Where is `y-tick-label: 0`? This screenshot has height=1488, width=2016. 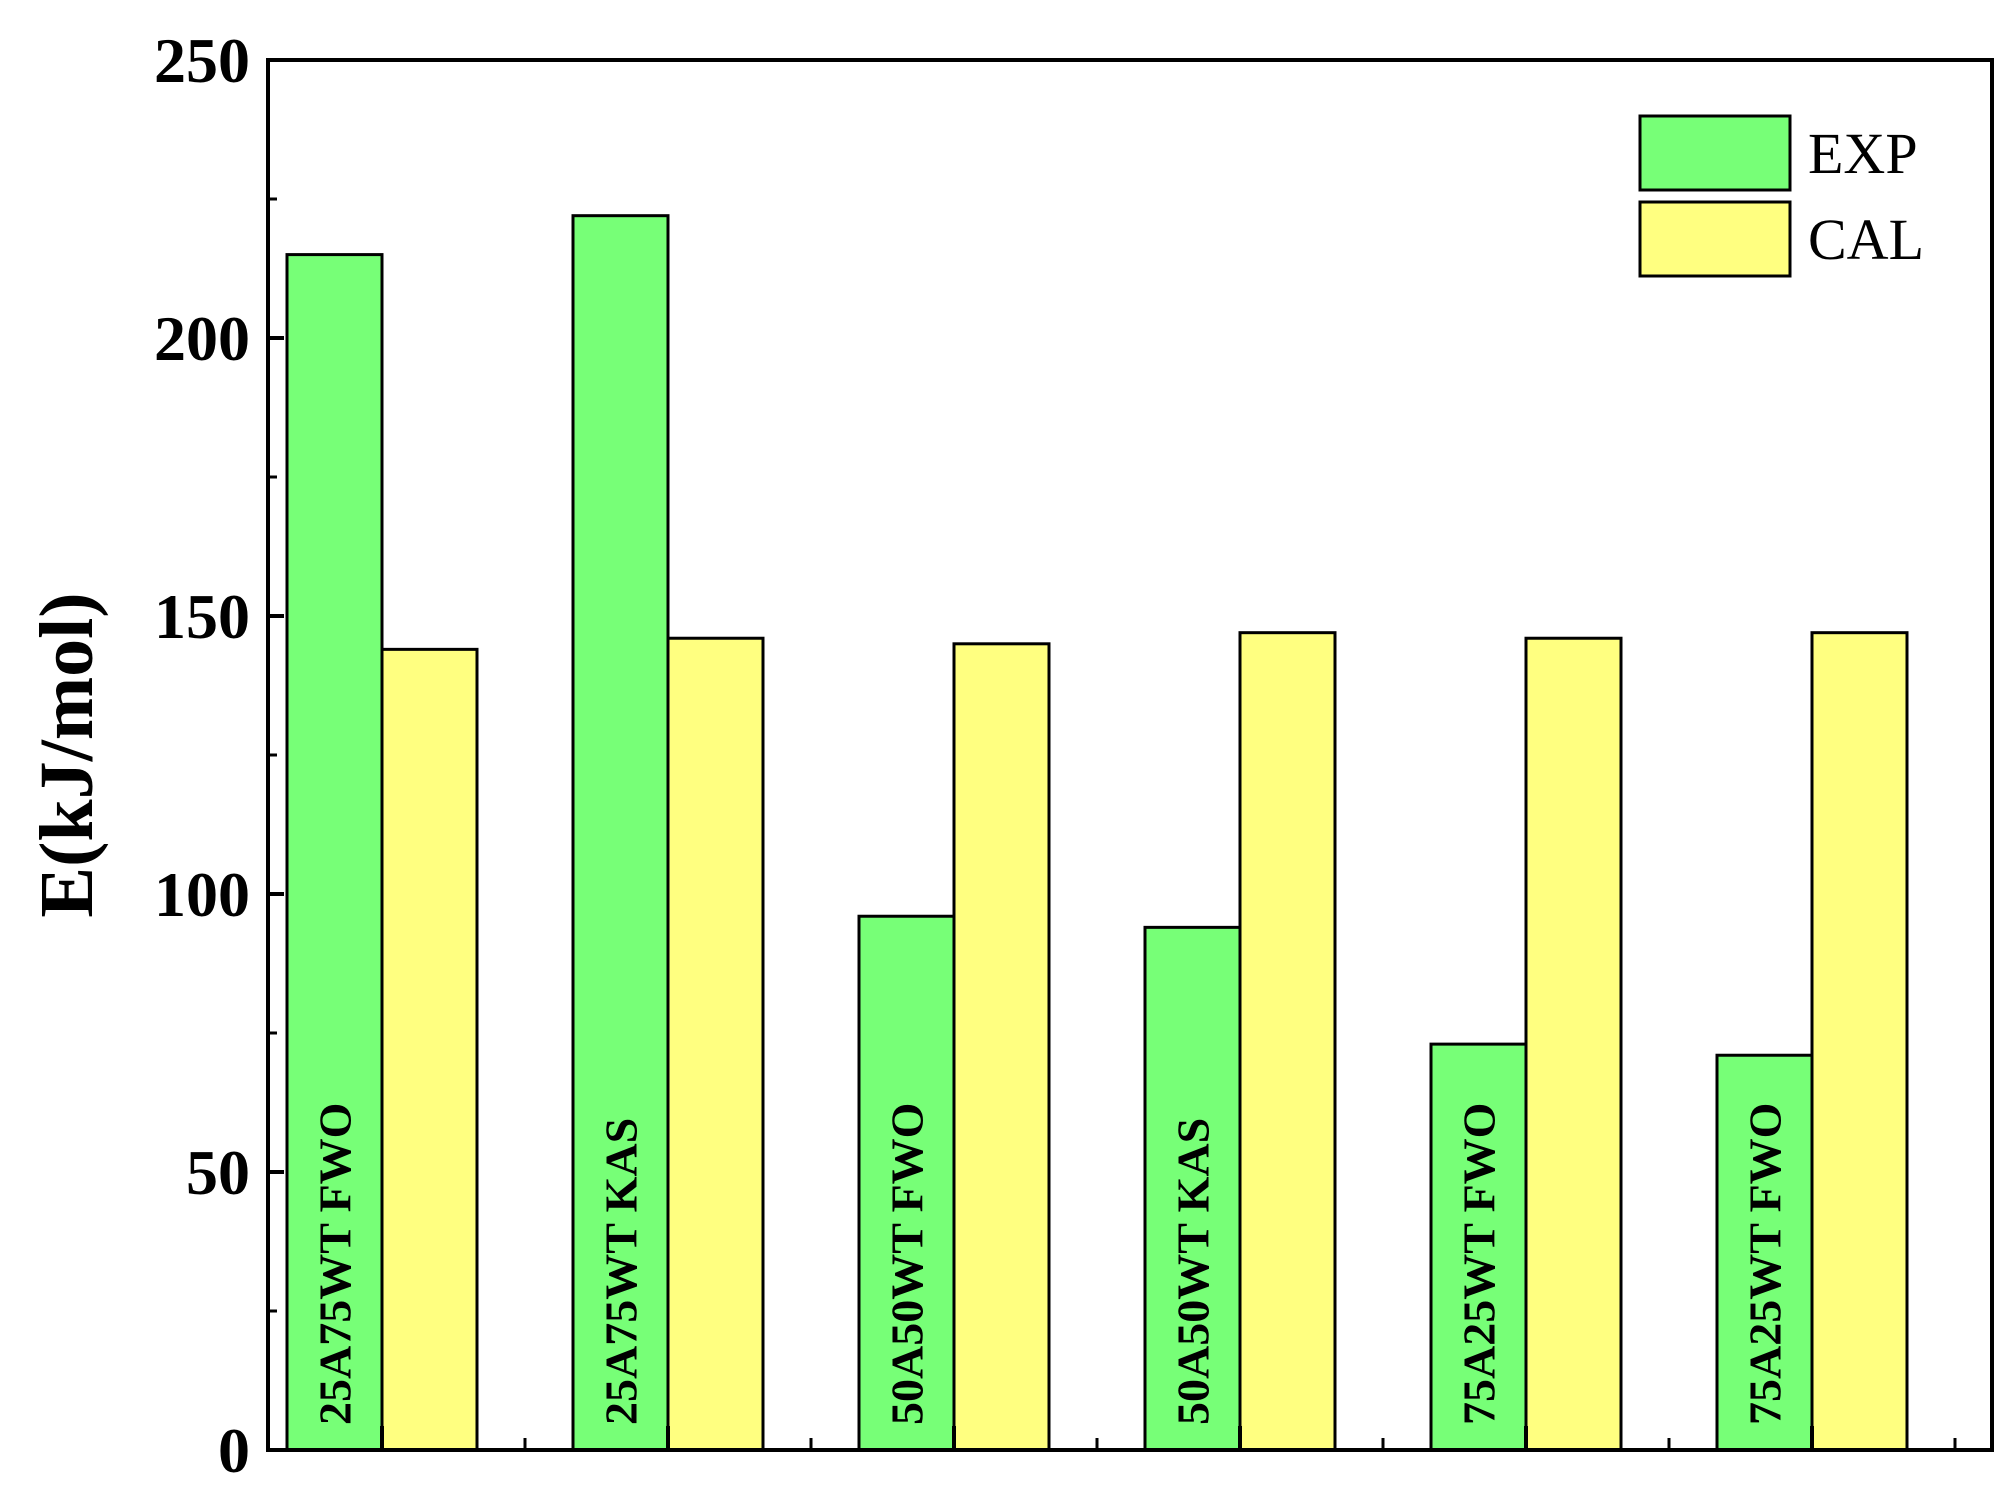
y-tick-label: 0 is located at coordinates (234, 1450).